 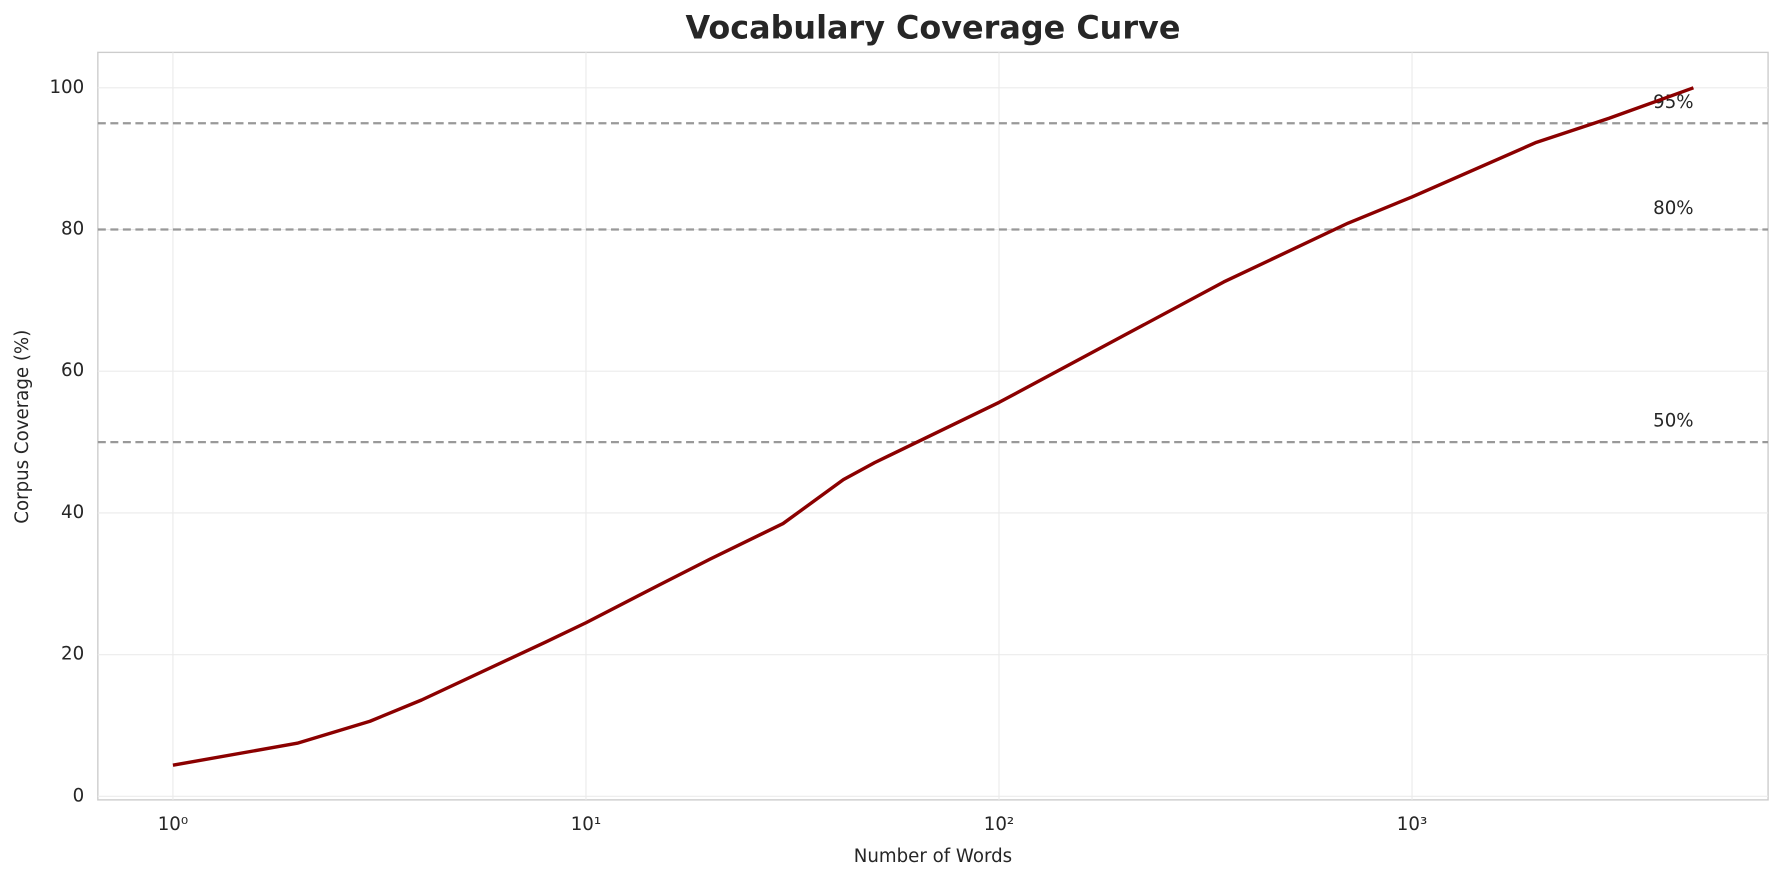 What do you see at coordinates (72, 229) in the screenshot?
I see `y-tick-label: 80` at bounding box center [72, 229].